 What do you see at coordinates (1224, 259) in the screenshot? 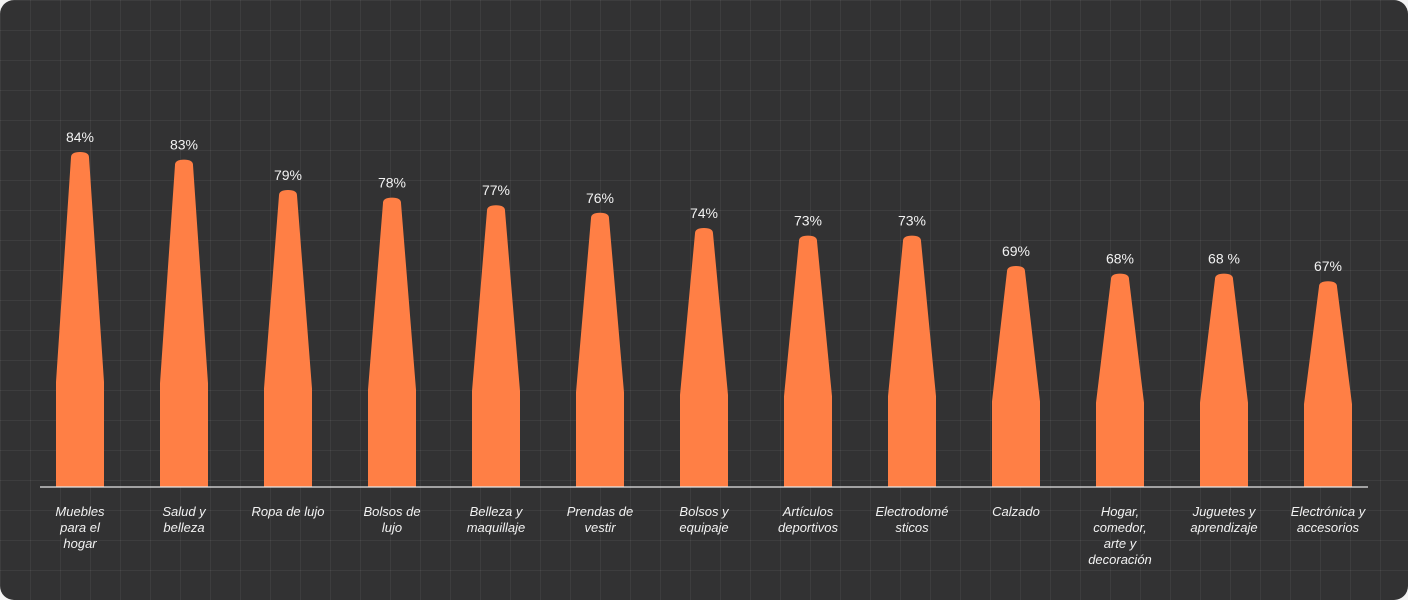
I see `bar-value-label: 68 %` at bounding box center [1224, 259].